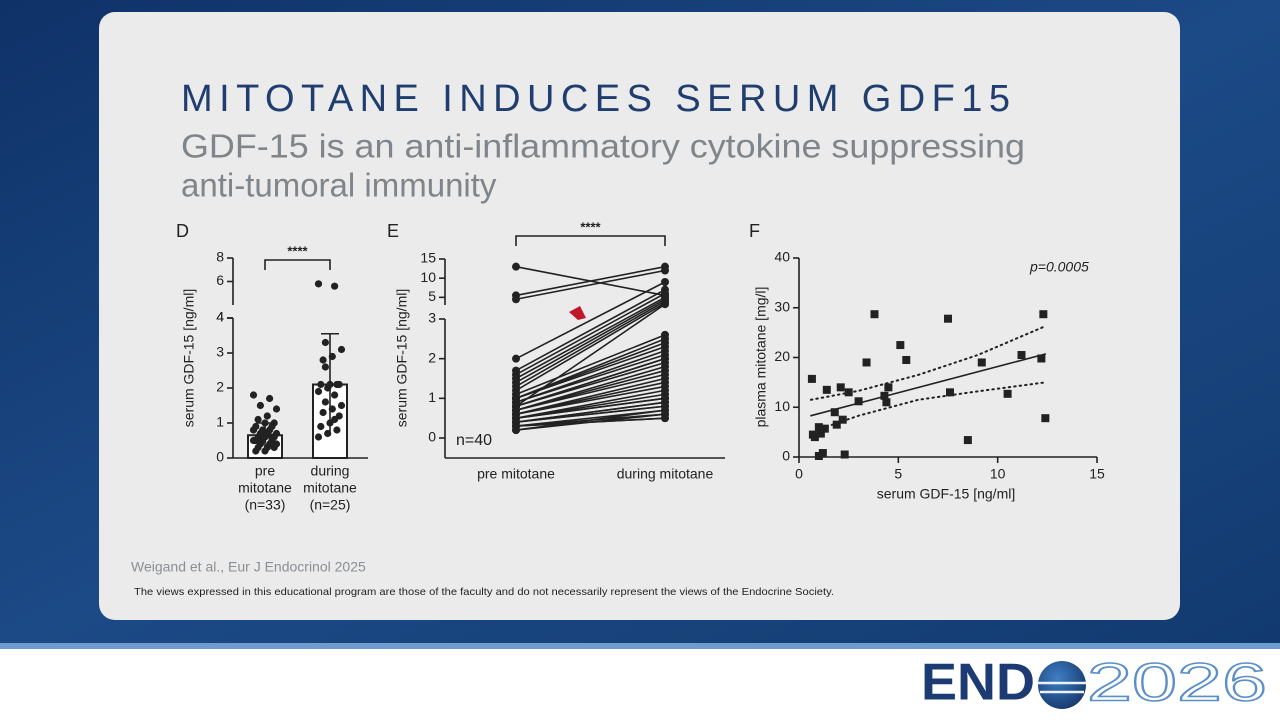  I want to click on x-tick-label: during, so click(330, 471).